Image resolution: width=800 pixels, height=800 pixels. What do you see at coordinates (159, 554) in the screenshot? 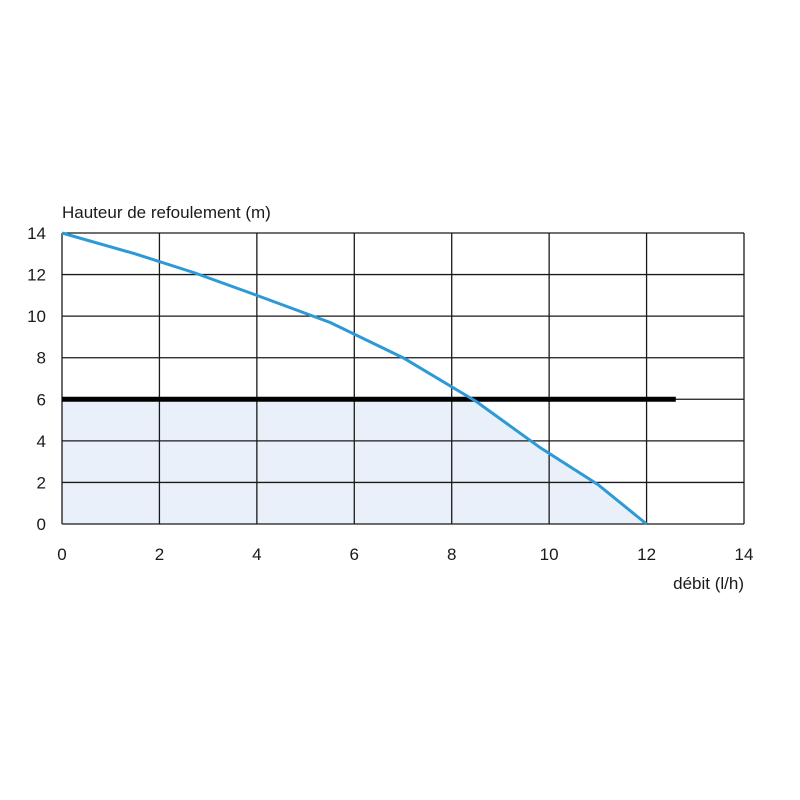
I see `x-tick-label: 2` at bounding box center [159, 554].